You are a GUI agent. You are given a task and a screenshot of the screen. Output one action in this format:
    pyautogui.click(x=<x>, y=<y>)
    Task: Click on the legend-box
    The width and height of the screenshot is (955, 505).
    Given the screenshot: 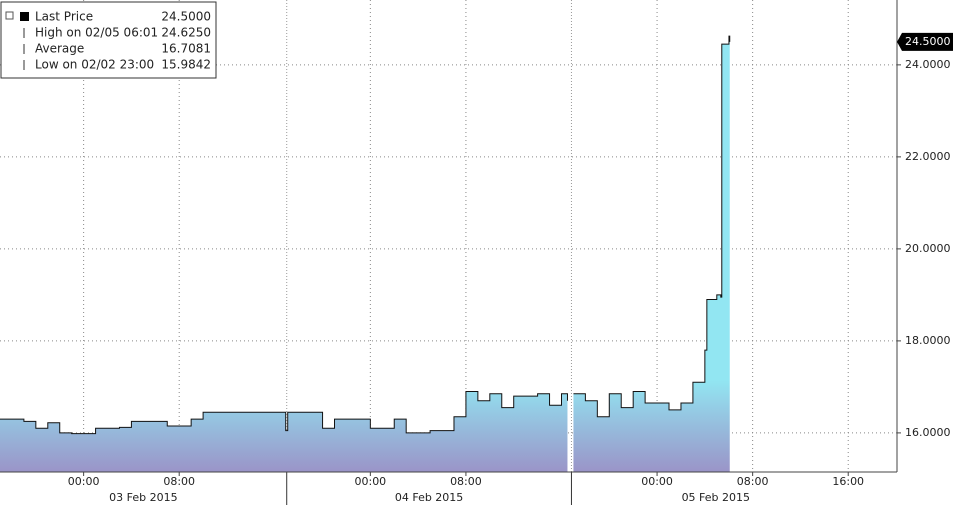 What is the action you would take?
    pyautogui.click(x=108, y=40)
    